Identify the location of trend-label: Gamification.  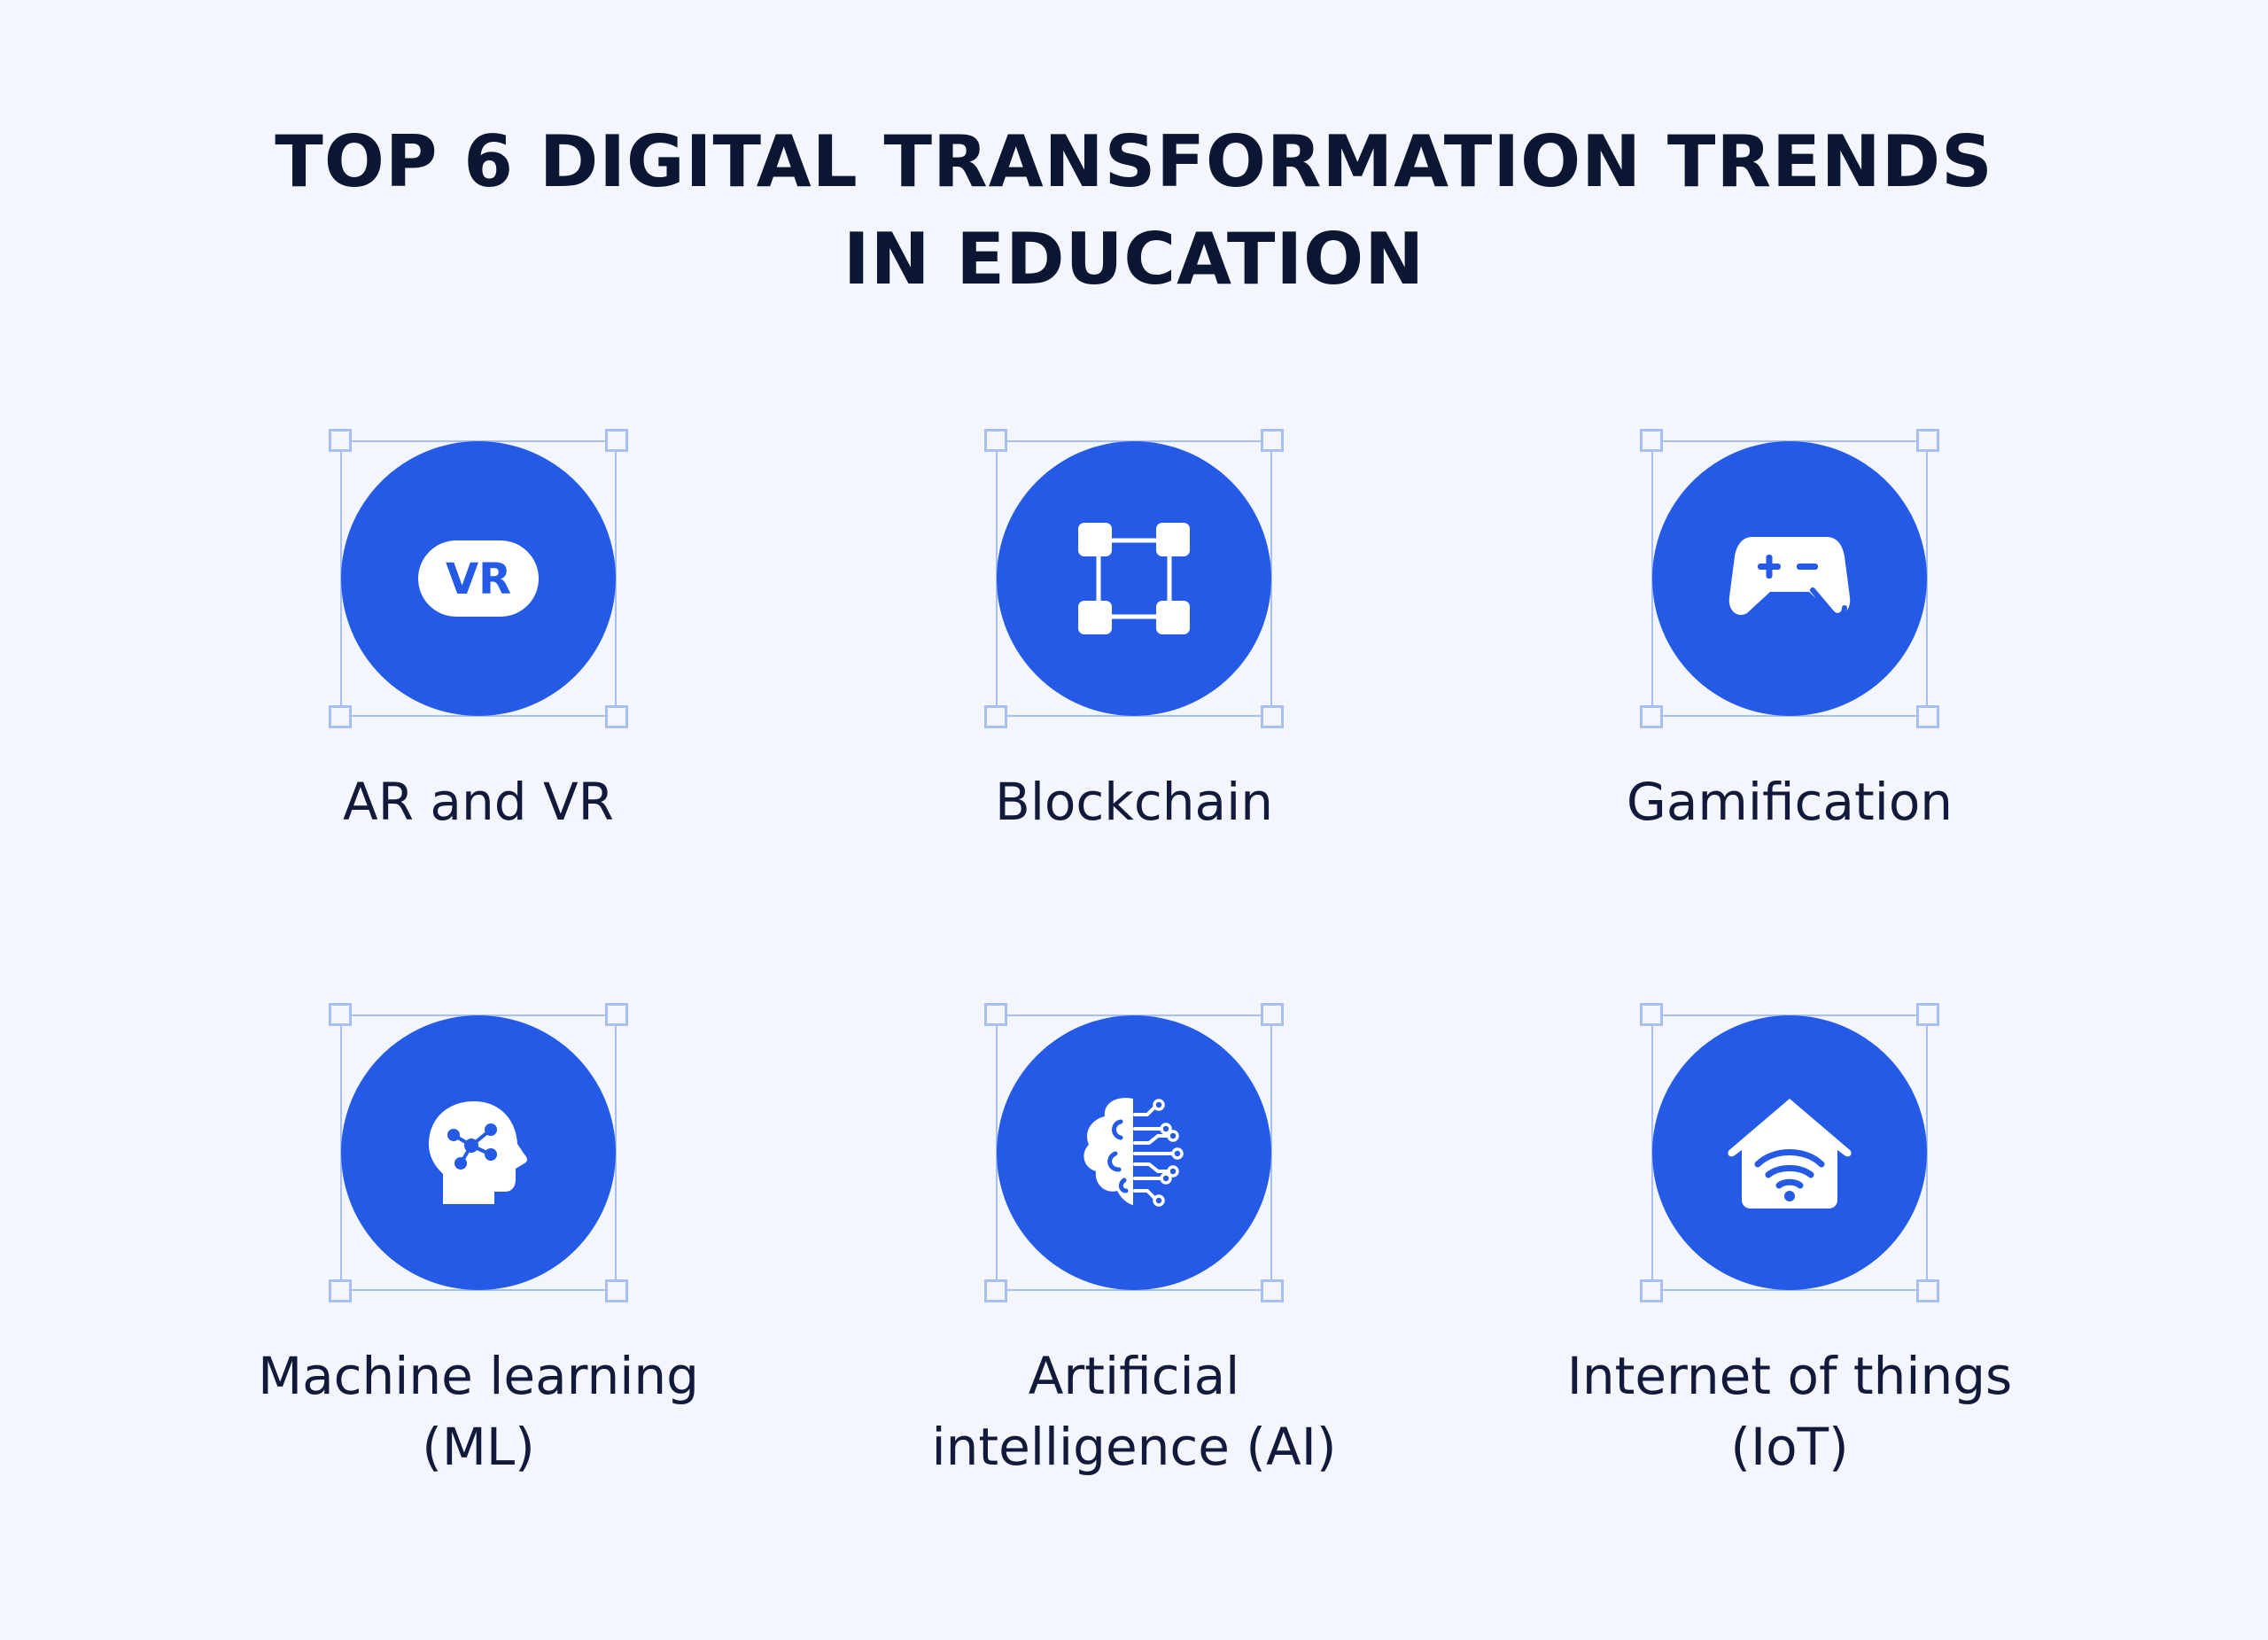
(1789, 801).